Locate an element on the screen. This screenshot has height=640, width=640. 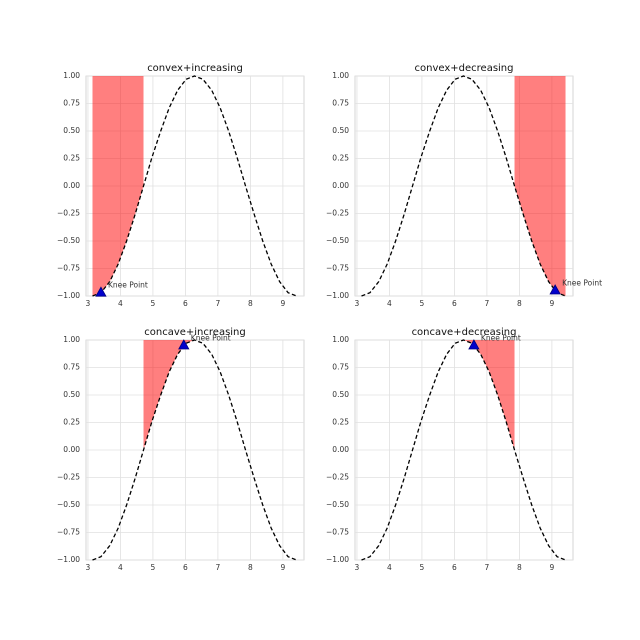
chart-title: convex+increasing is located at coordinates (195, 68).